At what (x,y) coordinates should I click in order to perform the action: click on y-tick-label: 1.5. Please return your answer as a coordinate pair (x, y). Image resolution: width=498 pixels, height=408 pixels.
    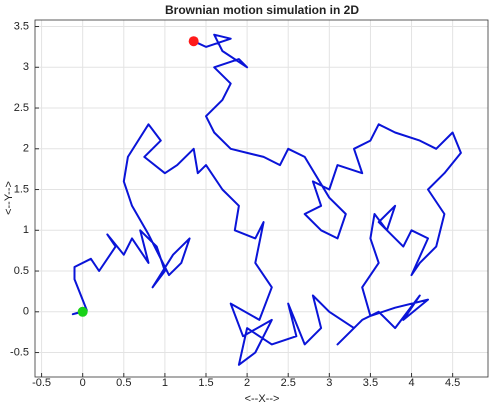
    Looking at the image, I should click on (21, 189).